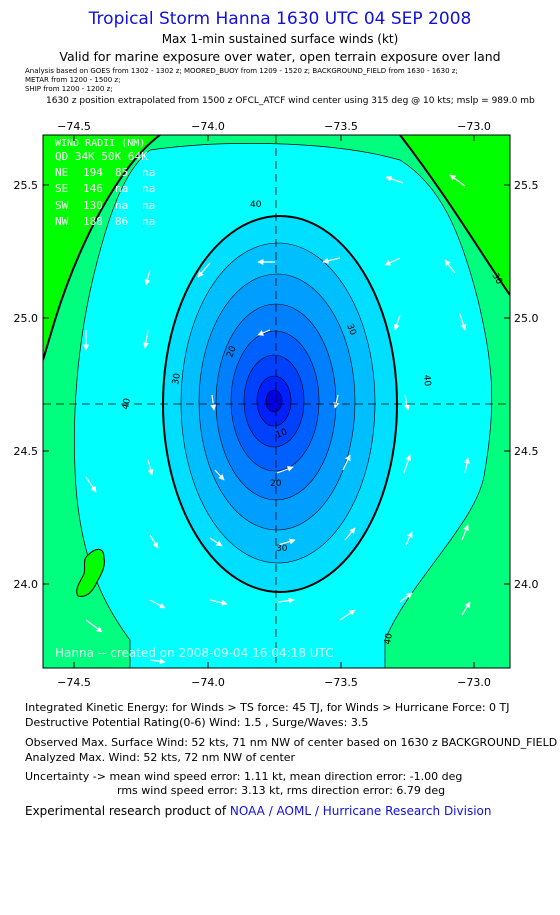  I want to click on contour-52kt, so click(274, 401).